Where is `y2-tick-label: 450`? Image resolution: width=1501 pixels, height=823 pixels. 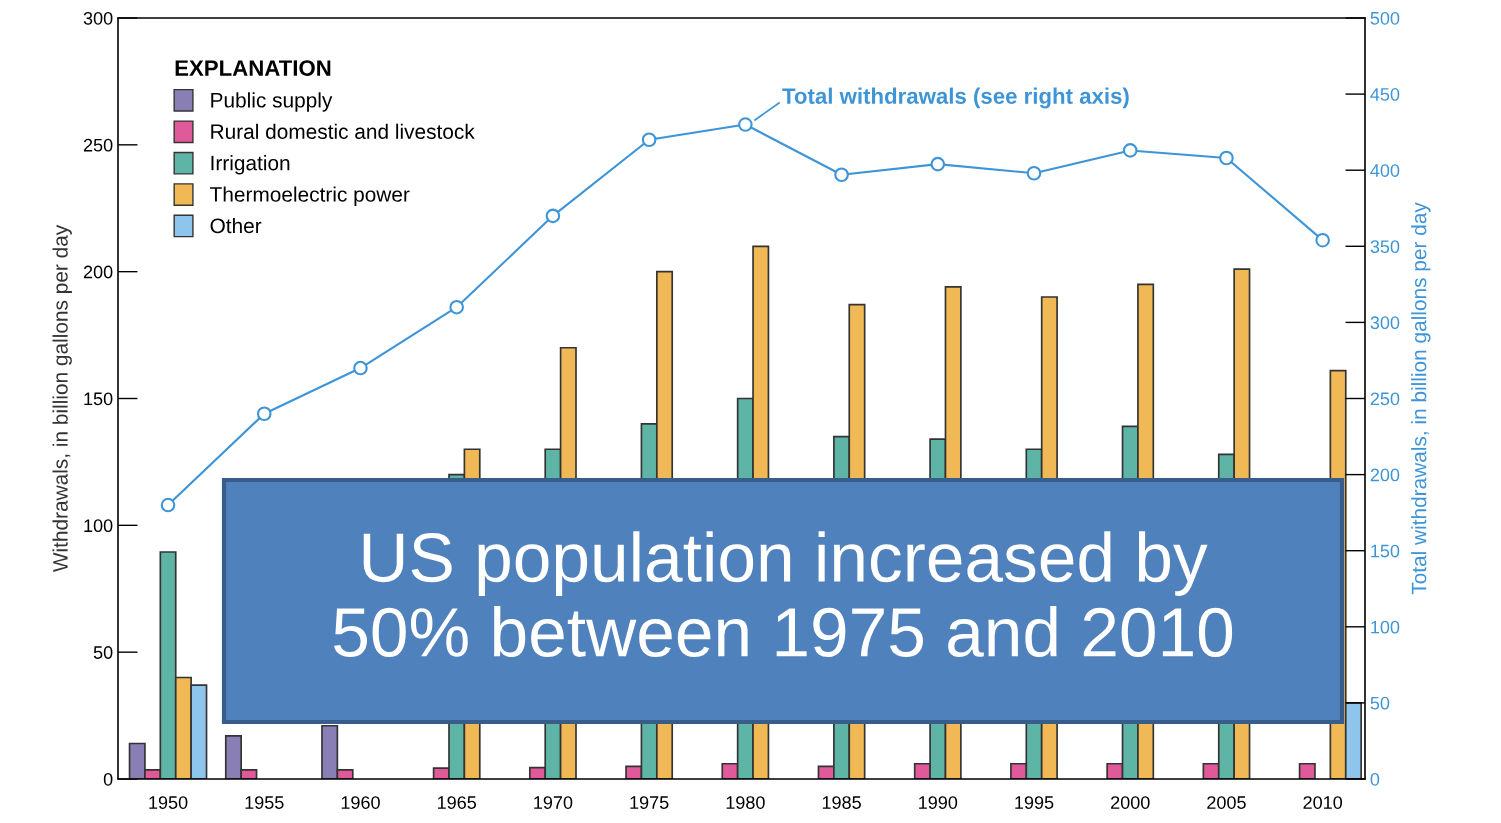
y2-tick-label: 450 is located at coordinates (1385, 94).